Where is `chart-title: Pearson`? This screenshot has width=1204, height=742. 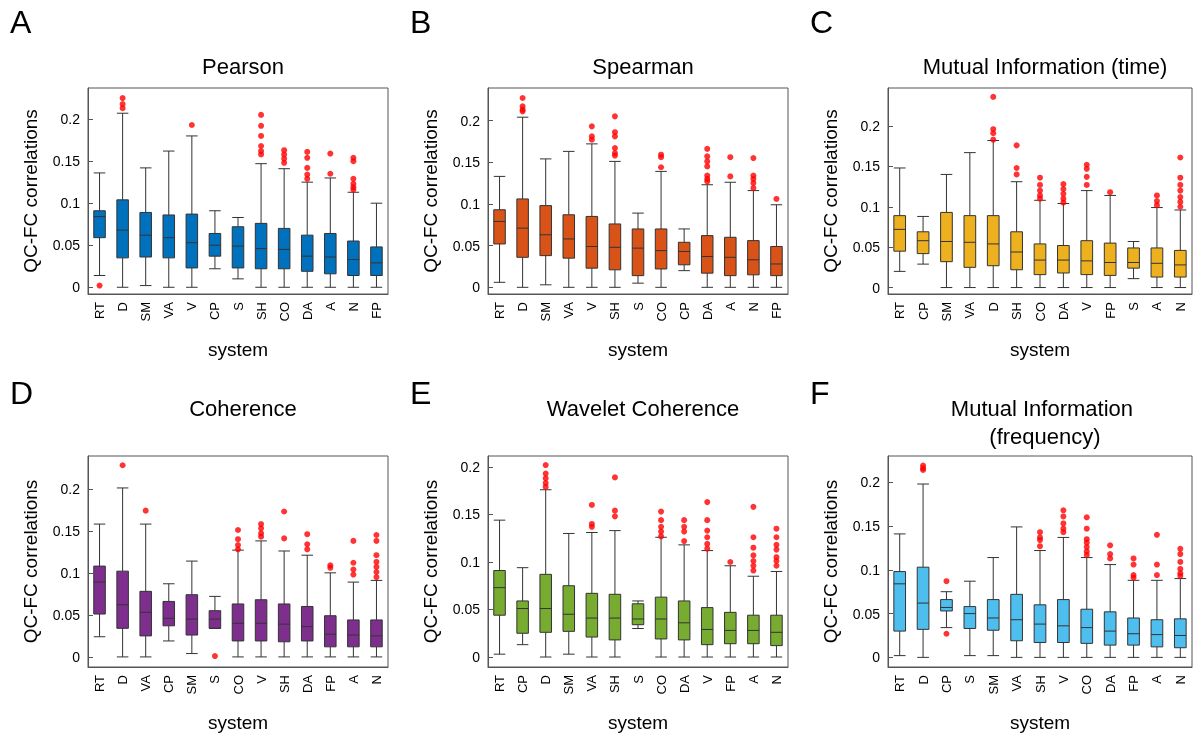
chart-title: Pearson is located at coordinates (243, 66).